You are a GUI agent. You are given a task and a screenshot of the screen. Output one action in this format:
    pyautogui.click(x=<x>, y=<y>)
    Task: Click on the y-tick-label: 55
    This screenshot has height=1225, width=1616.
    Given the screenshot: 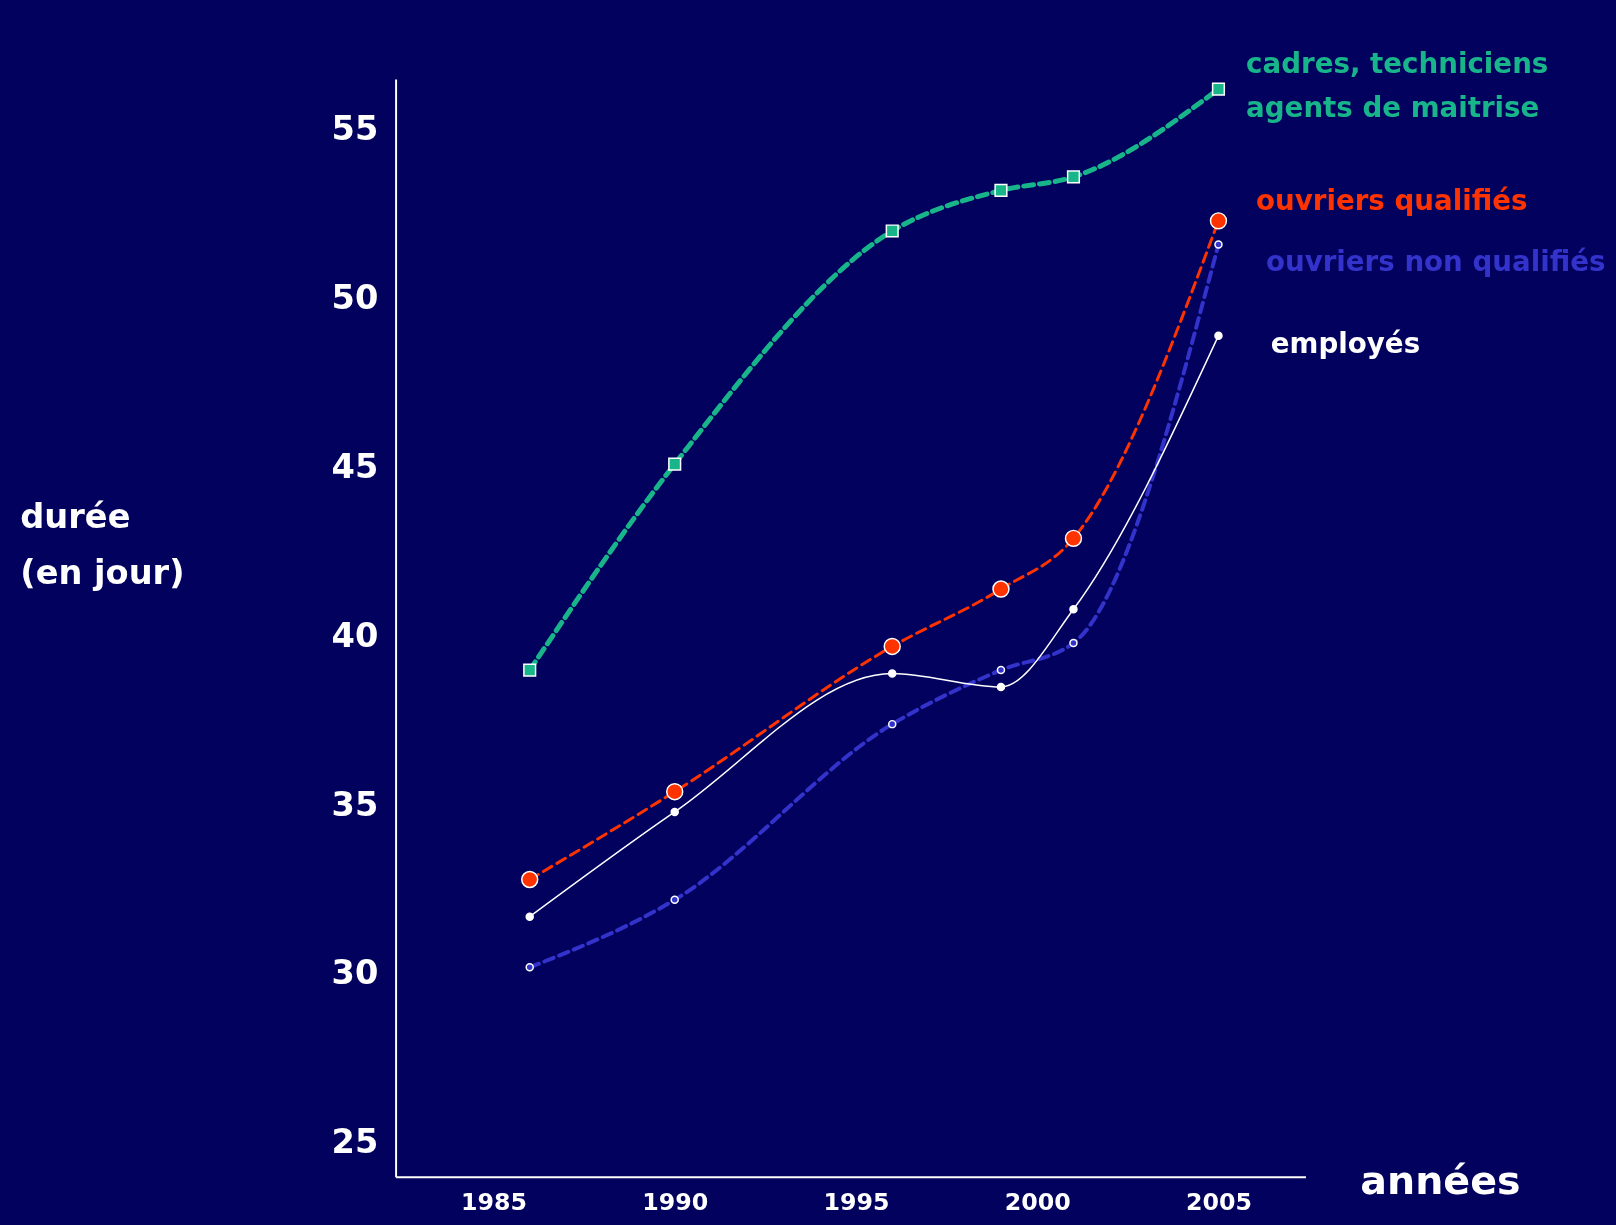 What is the action you would take?
    pyautogui.click(x=355, y=129)
    